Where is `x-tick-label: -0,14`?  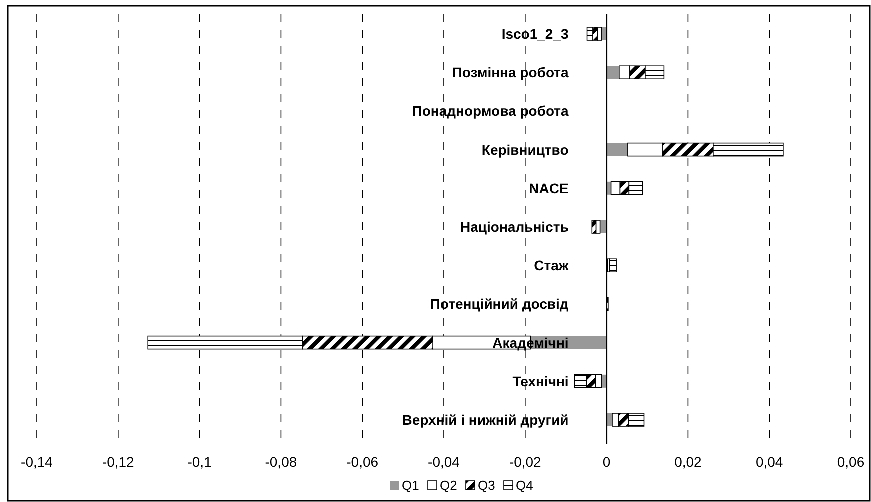
x-tick-label: -0,14 is located at coordinates (37, 462).